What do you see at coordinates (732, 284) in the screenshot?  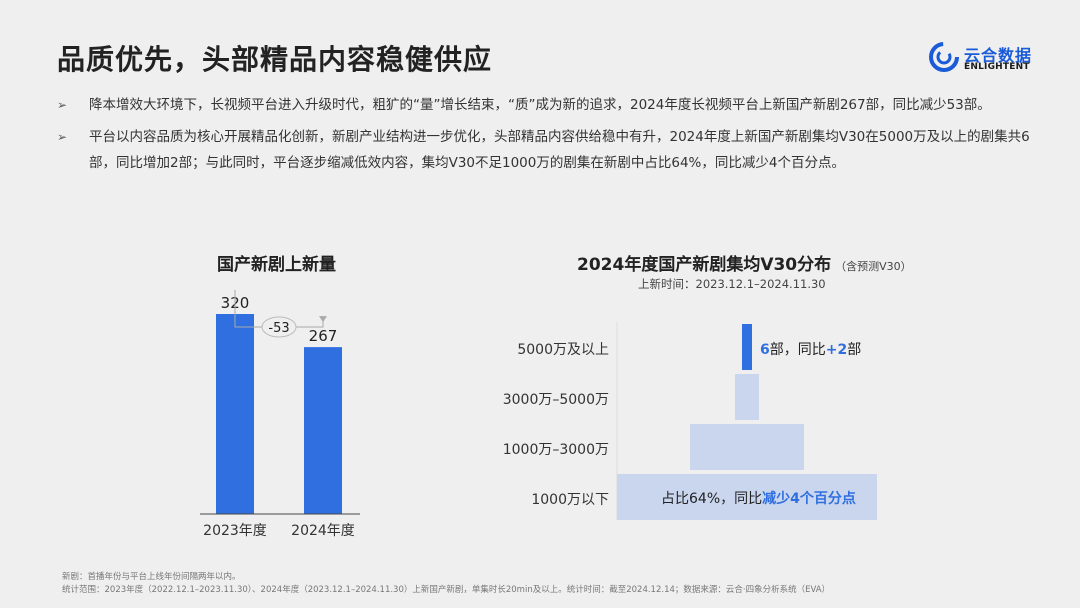 I see `right-chart-subtitle: 上新时间：2023.12.1–2024.11.30` at bounding box center [732, 284].